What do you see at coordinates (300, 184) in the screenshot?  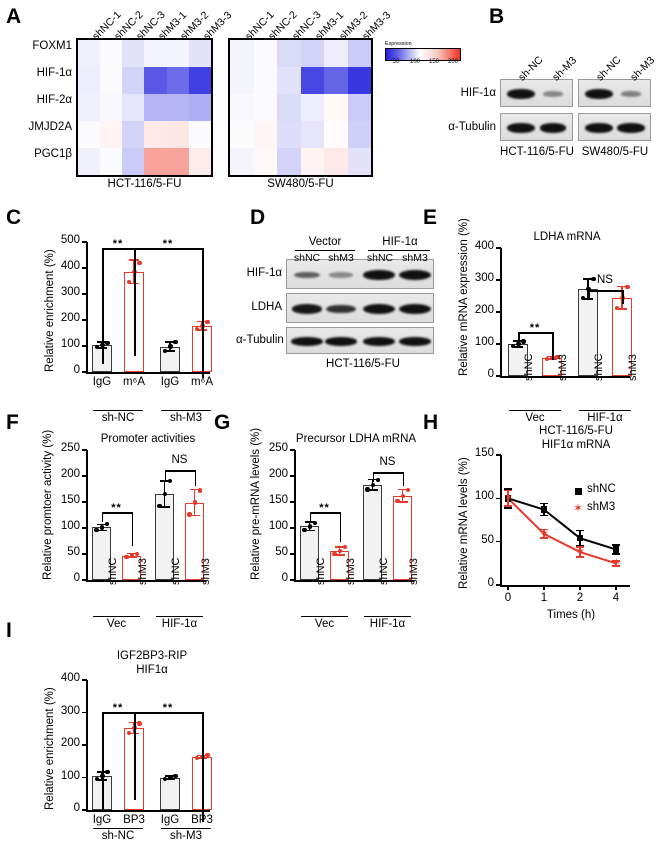 I see `heatmap-right-caption: SW480/5-FU` at bounding box center [300, 184].